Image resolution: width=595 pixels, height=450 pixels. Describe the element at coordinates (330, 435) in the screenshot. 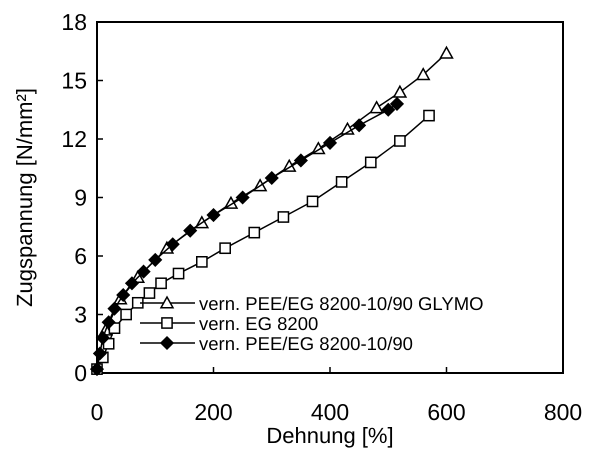

I see `x-axis-title: Dehnung [%]` at that location.